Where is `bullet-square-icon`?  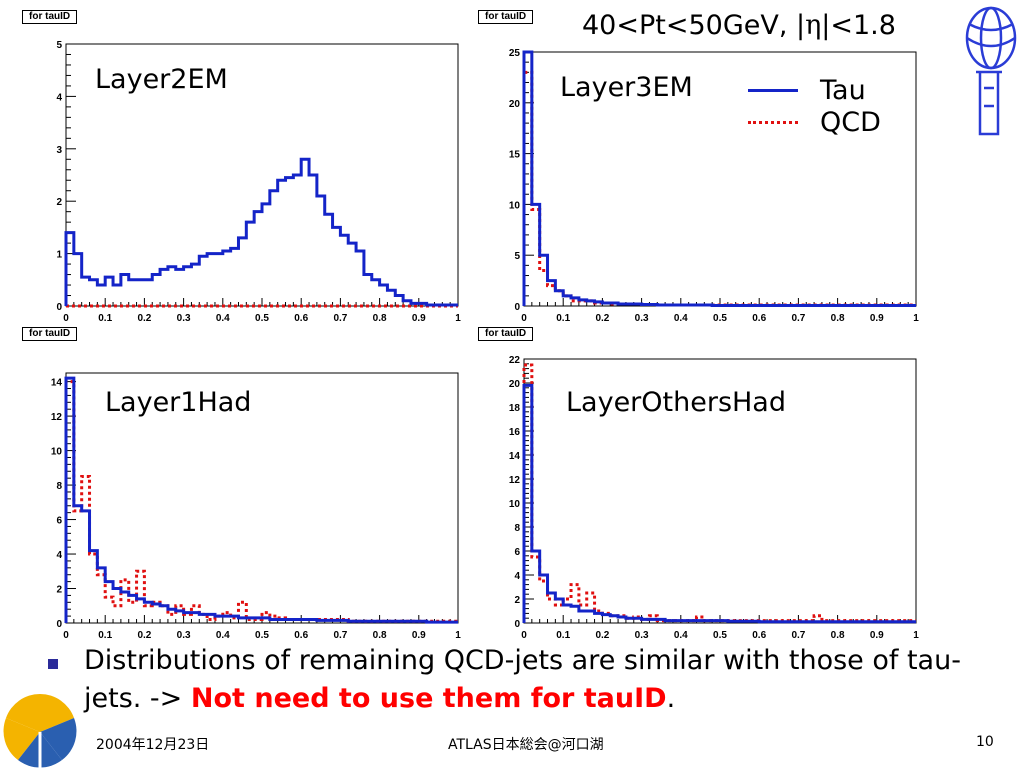
bullet-square-icon is located at coordinates (53, 664).